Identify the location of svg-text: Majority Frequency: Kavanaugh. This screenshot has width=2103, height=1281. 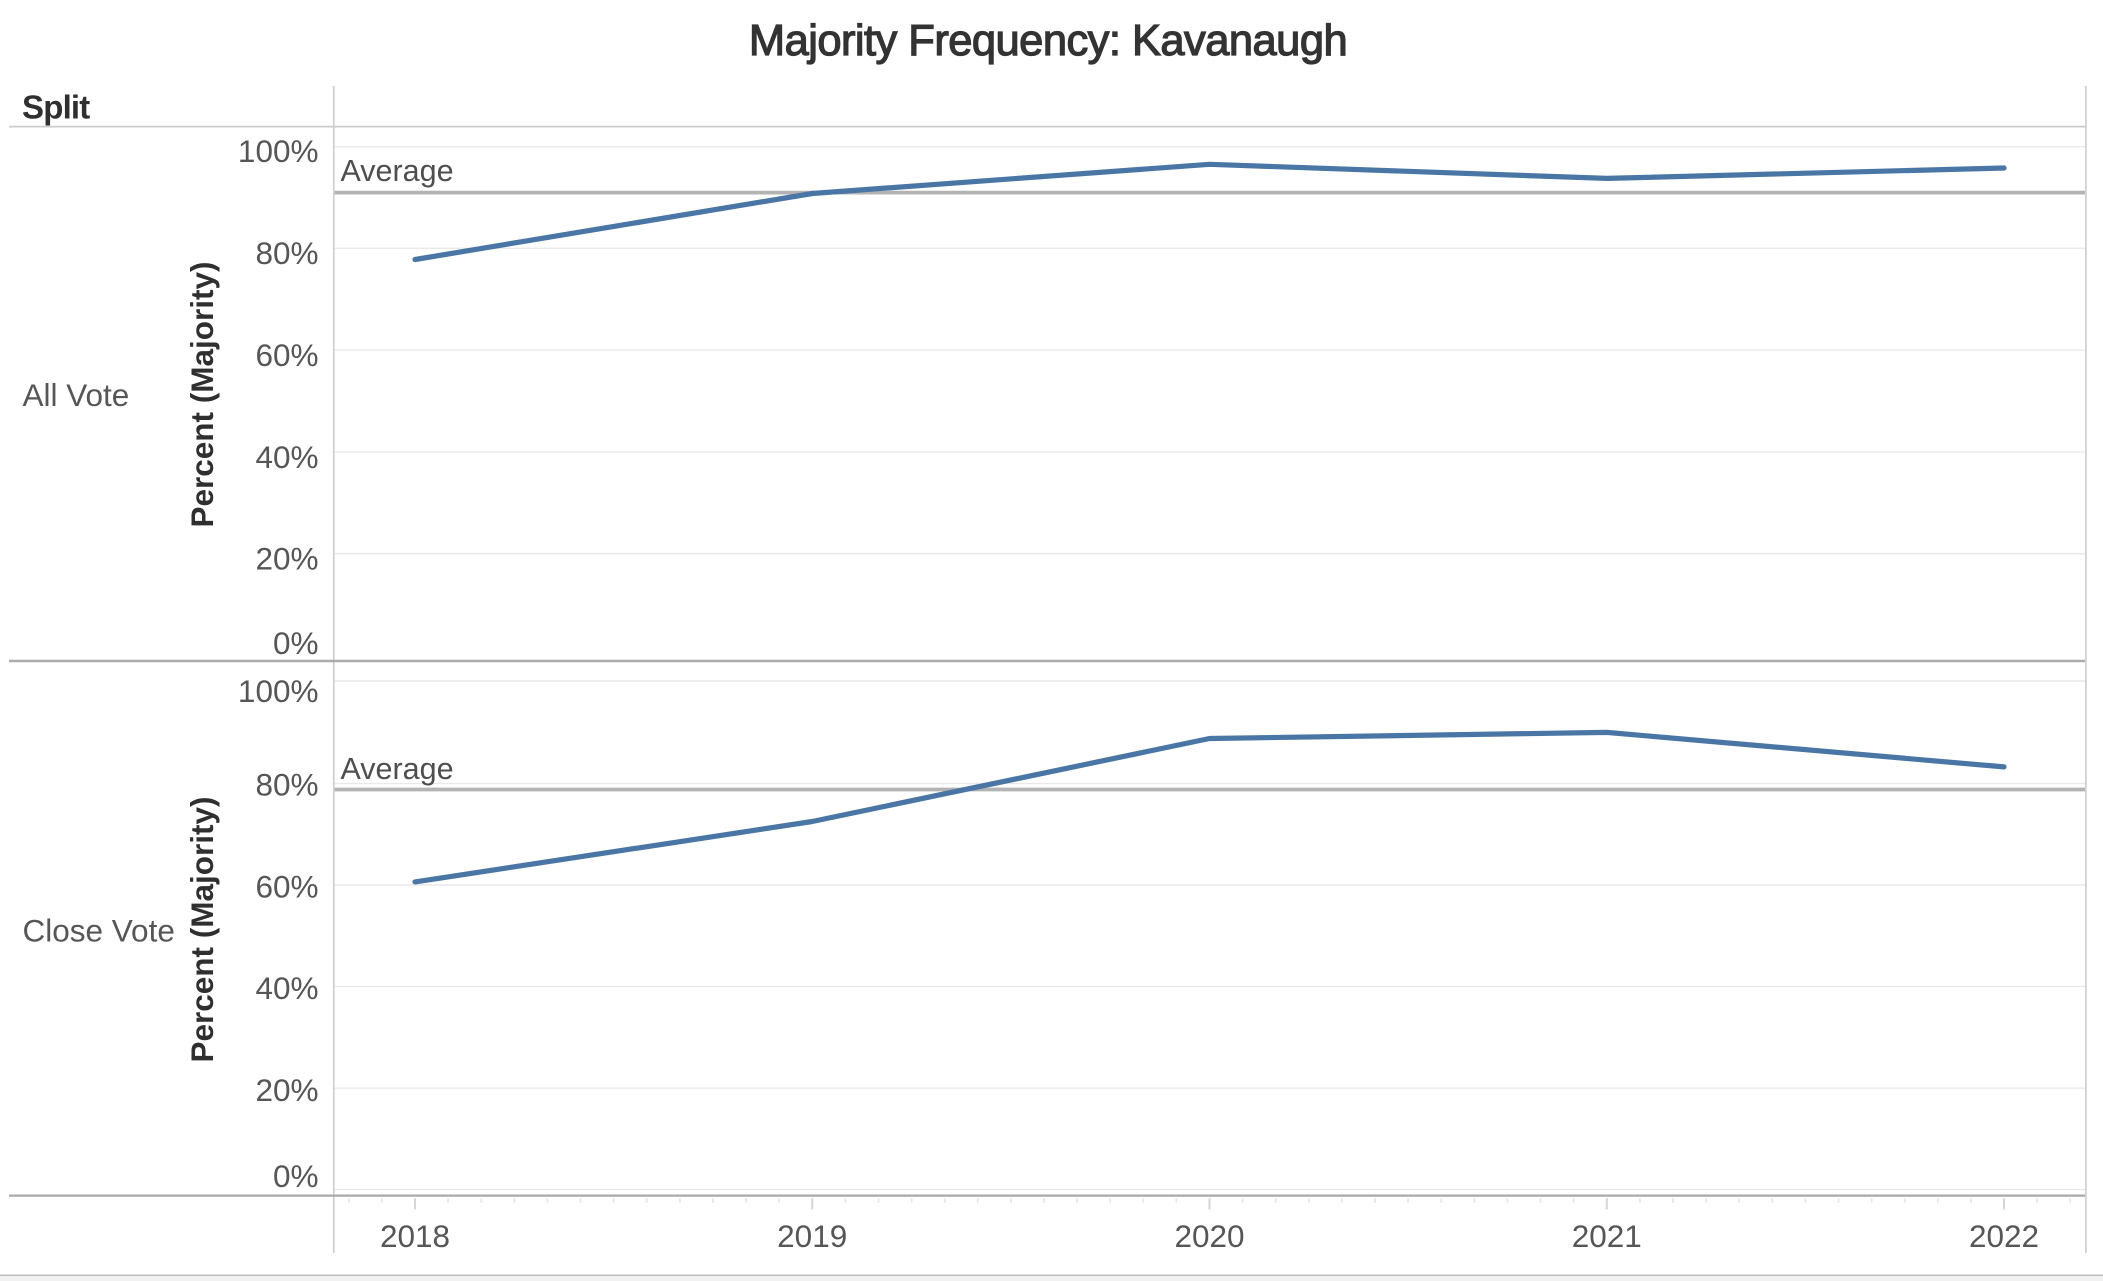
(1048, 41).